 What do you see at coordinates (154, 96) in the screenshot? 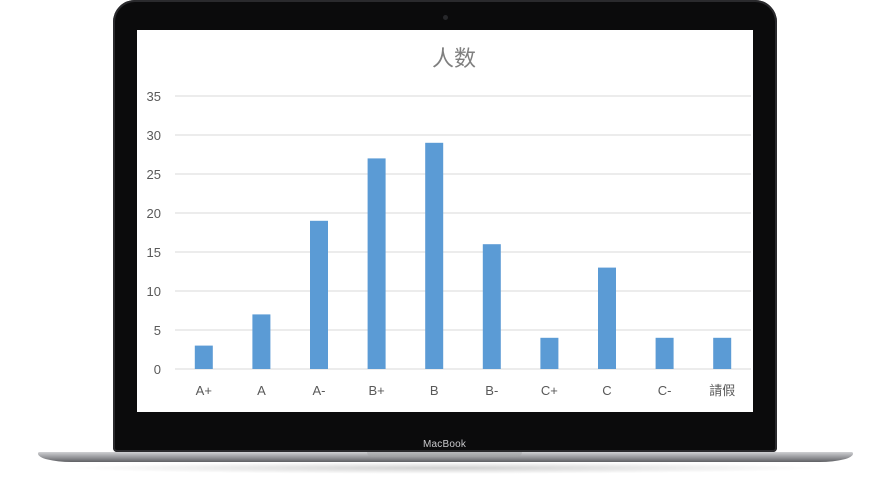
I see `y-tick-label: 35` at bounding box center [154, 96].